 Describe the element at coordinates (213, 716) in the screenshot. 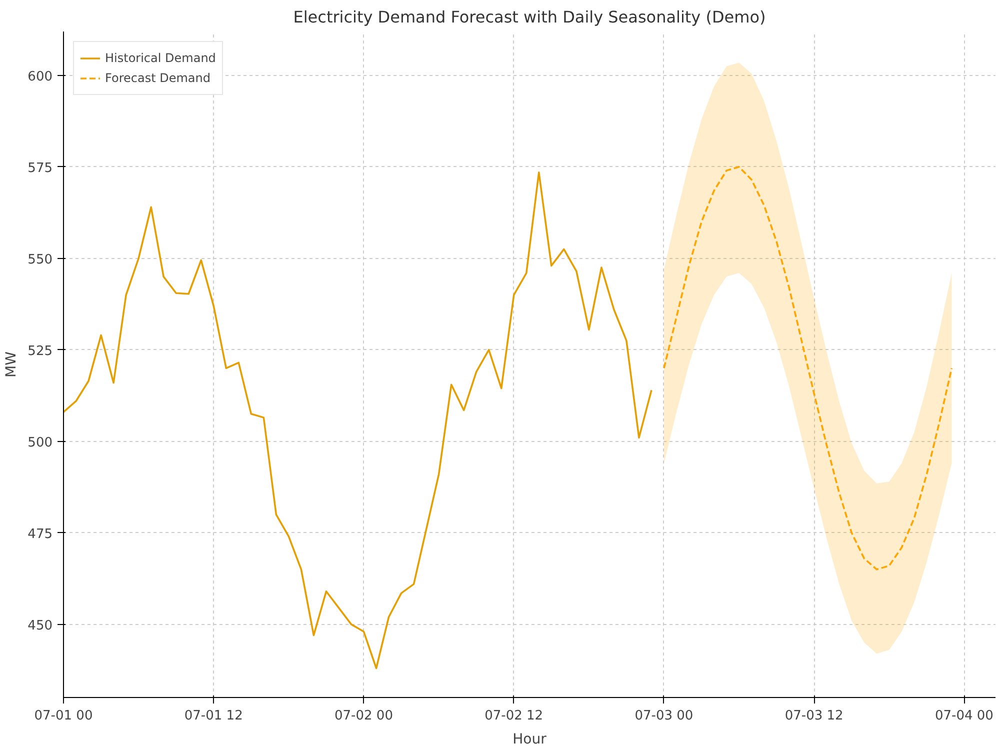

I see `x-tick-label: 07-01 12` at that location.